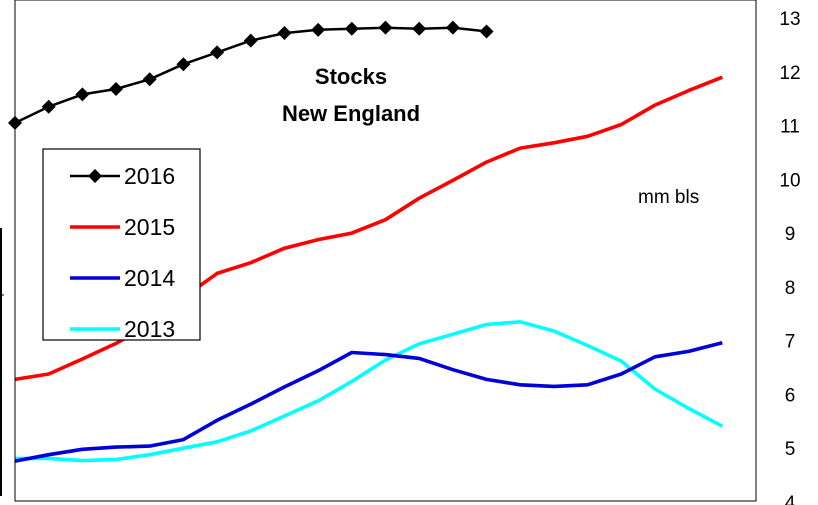  I want to click on legend-label-2014: 2014, so click(149, 278).